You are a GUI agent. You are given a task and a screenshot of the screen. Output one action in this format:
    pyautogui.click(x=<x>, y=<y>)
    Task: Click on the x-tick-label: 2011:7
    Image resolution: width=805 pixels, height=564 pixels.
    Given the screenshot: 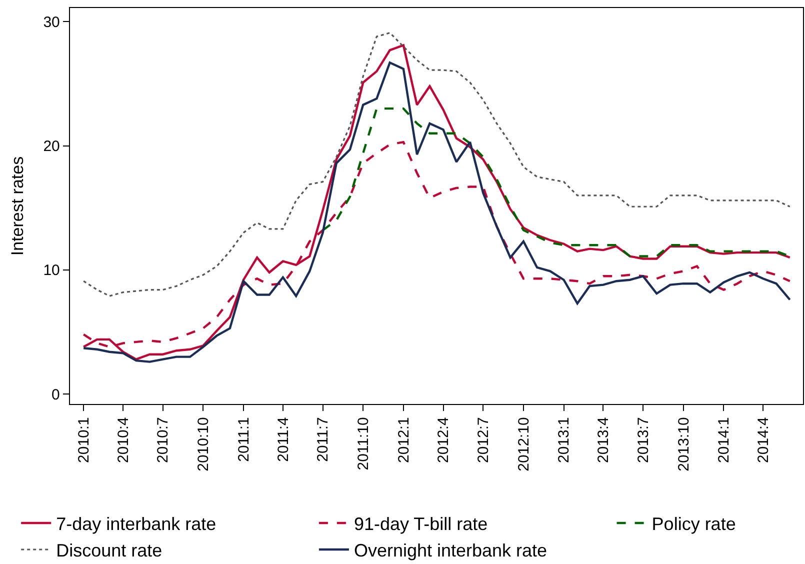 What is the action you would take?
    pyautogui.click(x=323, y=439)
    